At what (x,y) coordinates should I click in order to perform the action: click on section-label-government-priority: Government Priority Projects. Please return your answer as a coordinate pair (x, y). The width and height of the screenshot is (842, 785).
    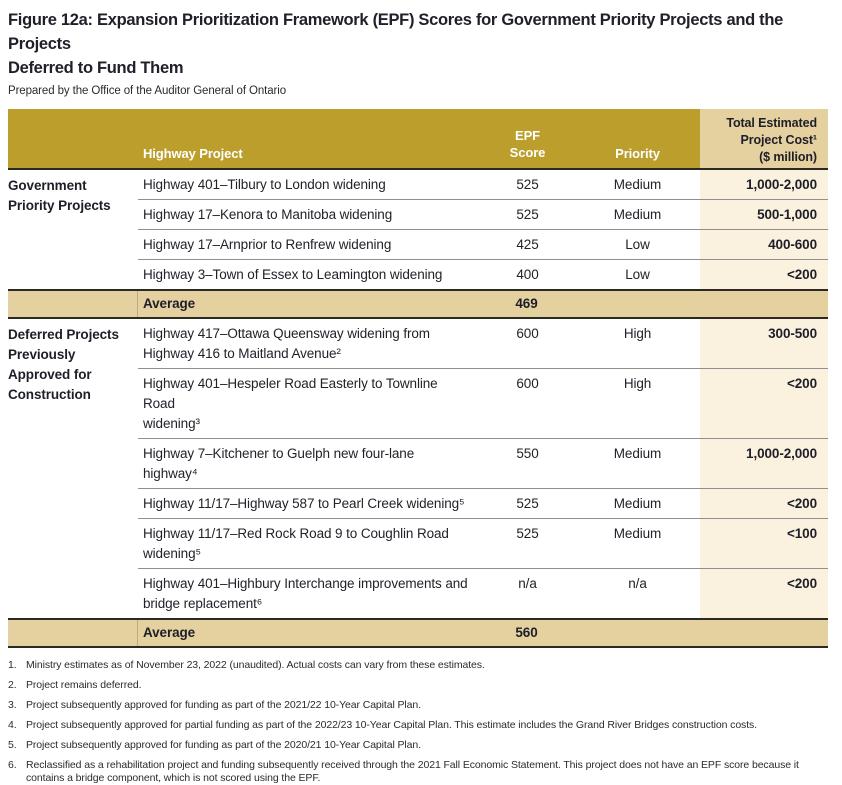
    Looking at the image, I should click on (59, 195).